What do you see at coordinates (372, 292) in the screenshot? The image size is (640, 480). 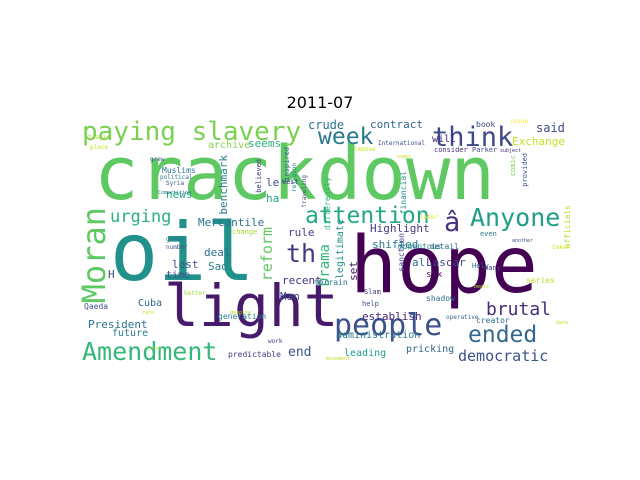 I see `cloud-word: Slam` at bounding box center [372, 292].